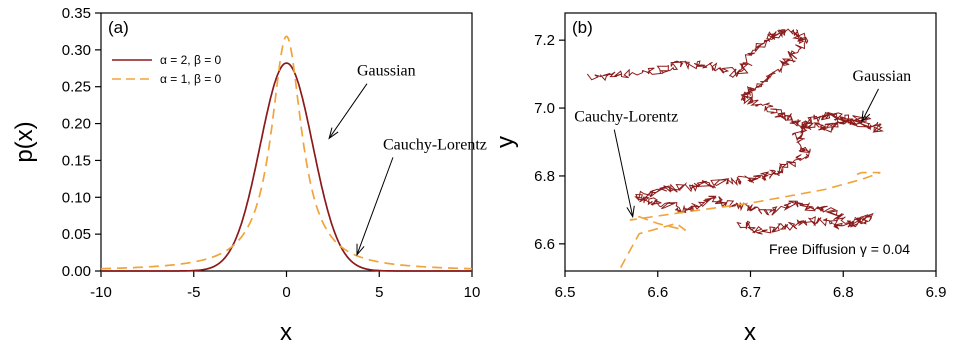 Image resolution: width=954 pixels, height=347 pixels. I want to click on panel-b-xtick-label-4: 6.9, so click(936, 292).